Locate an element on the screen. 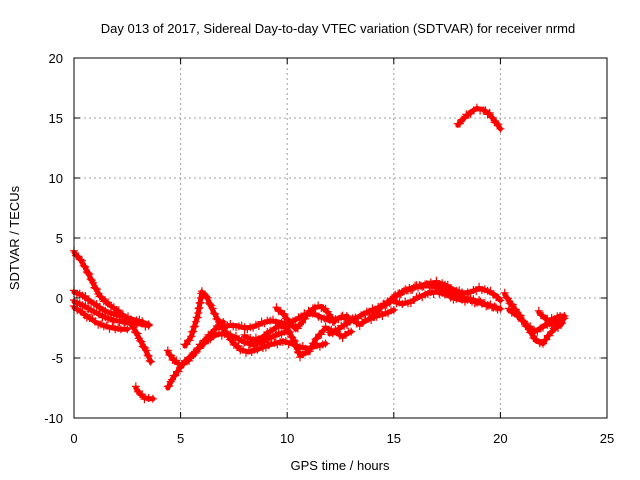 The width and height of the screenshot is (640, 480). x-tick-label: 5 is located at coordinates (180, 438).